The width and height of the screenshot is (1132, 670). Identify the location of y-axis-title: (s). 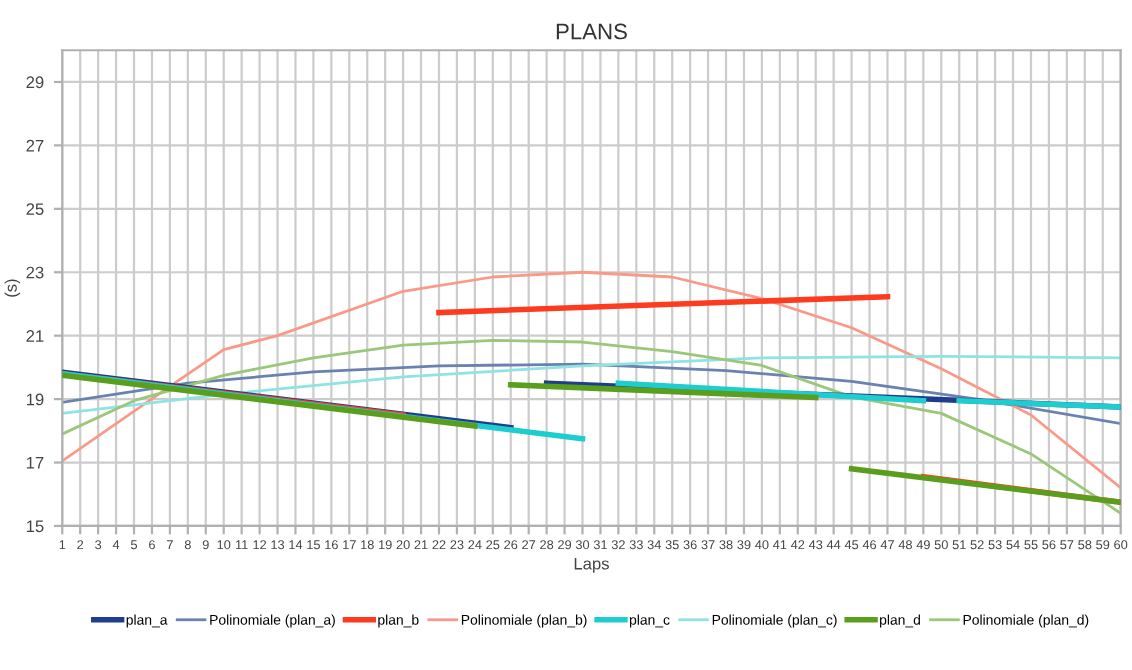
(12, 288).